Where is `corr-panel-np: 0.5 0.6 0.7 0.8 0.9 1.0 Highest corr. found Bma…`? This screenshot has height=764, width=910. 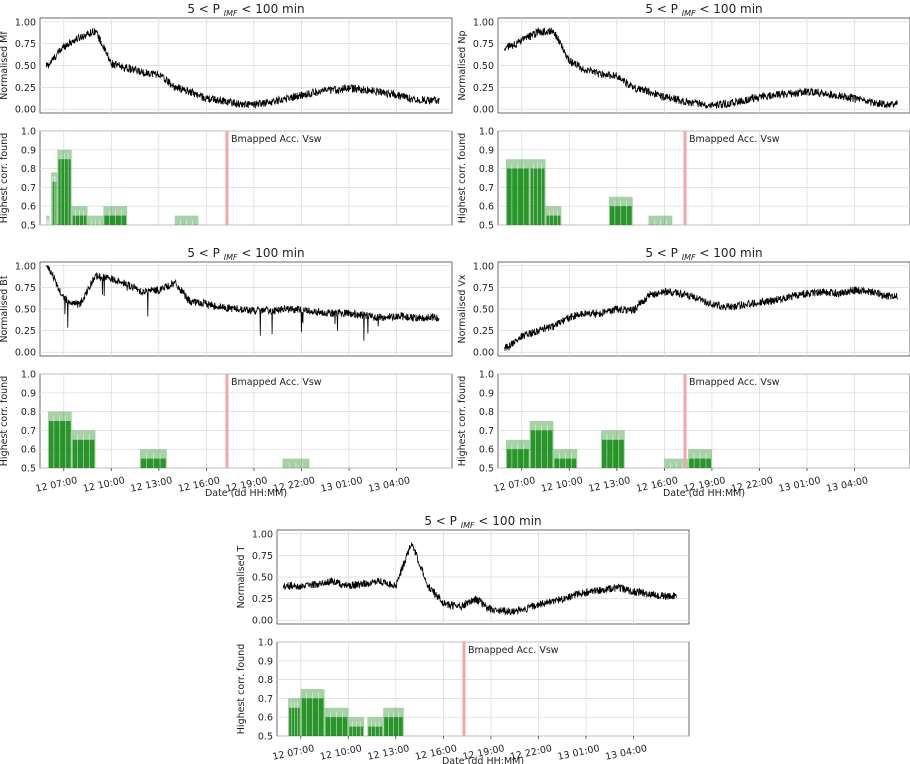
corr-panel-np: 0.5 0.6 0.7 0.8 0.9 1.0 Highest corr. found Bma… is located at coordinates (683, 179).